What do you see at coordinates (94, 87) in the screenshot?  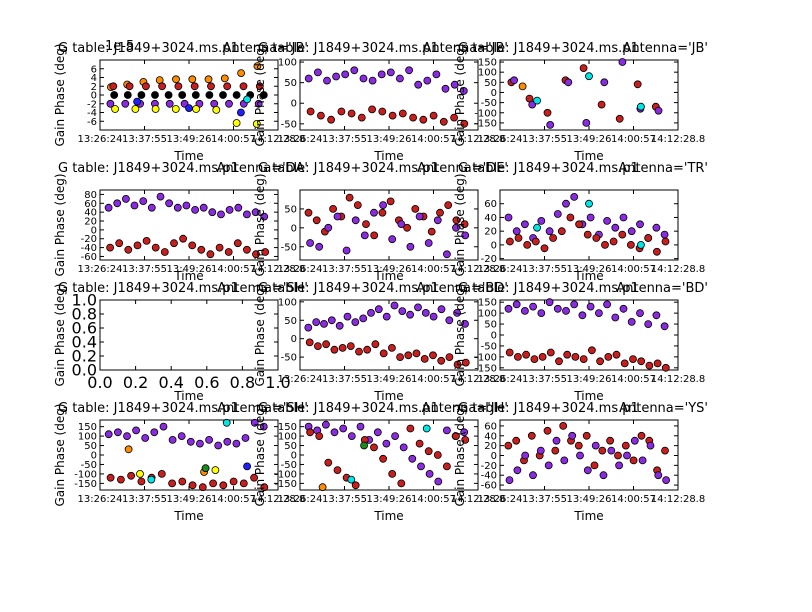 I see `y-tick-label: 2` at bounding box center [94, 87].